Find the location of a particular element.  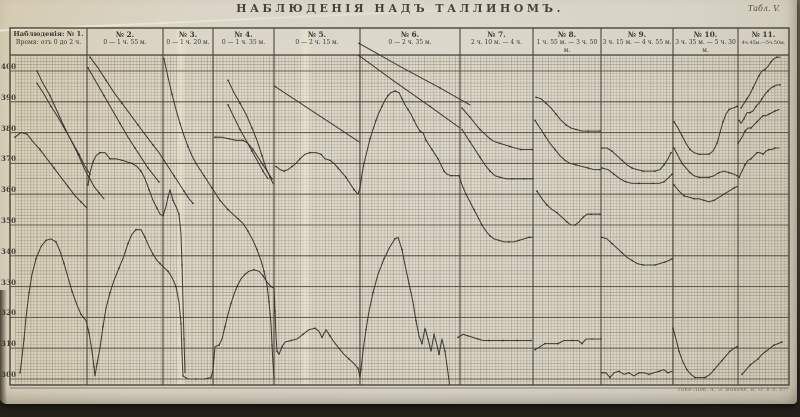

panel-time-range: 1 ч. 55 м. — 3 ч. 50 м. is located at coordinates (567, 46).